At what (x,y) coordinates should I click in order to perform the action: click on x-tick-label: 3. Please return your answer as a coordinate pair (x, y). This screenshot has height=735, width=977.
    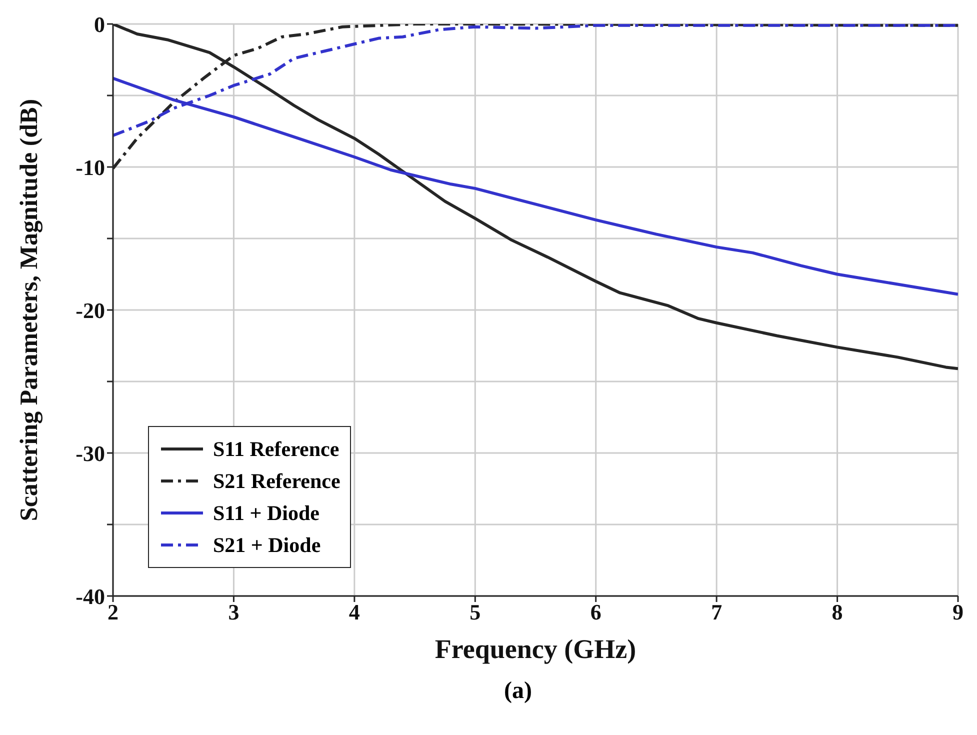
    Looking at the image, I should click on (234, 612).